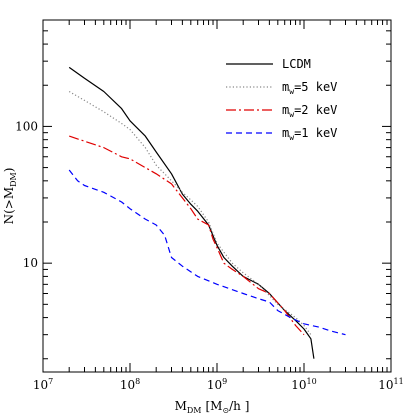 This screenshot has height=415, width=415. What do you see at coordinates (390, 384) in the screenshot?
I see `x-tick-label: 1011` at bounding box center [390, 384].